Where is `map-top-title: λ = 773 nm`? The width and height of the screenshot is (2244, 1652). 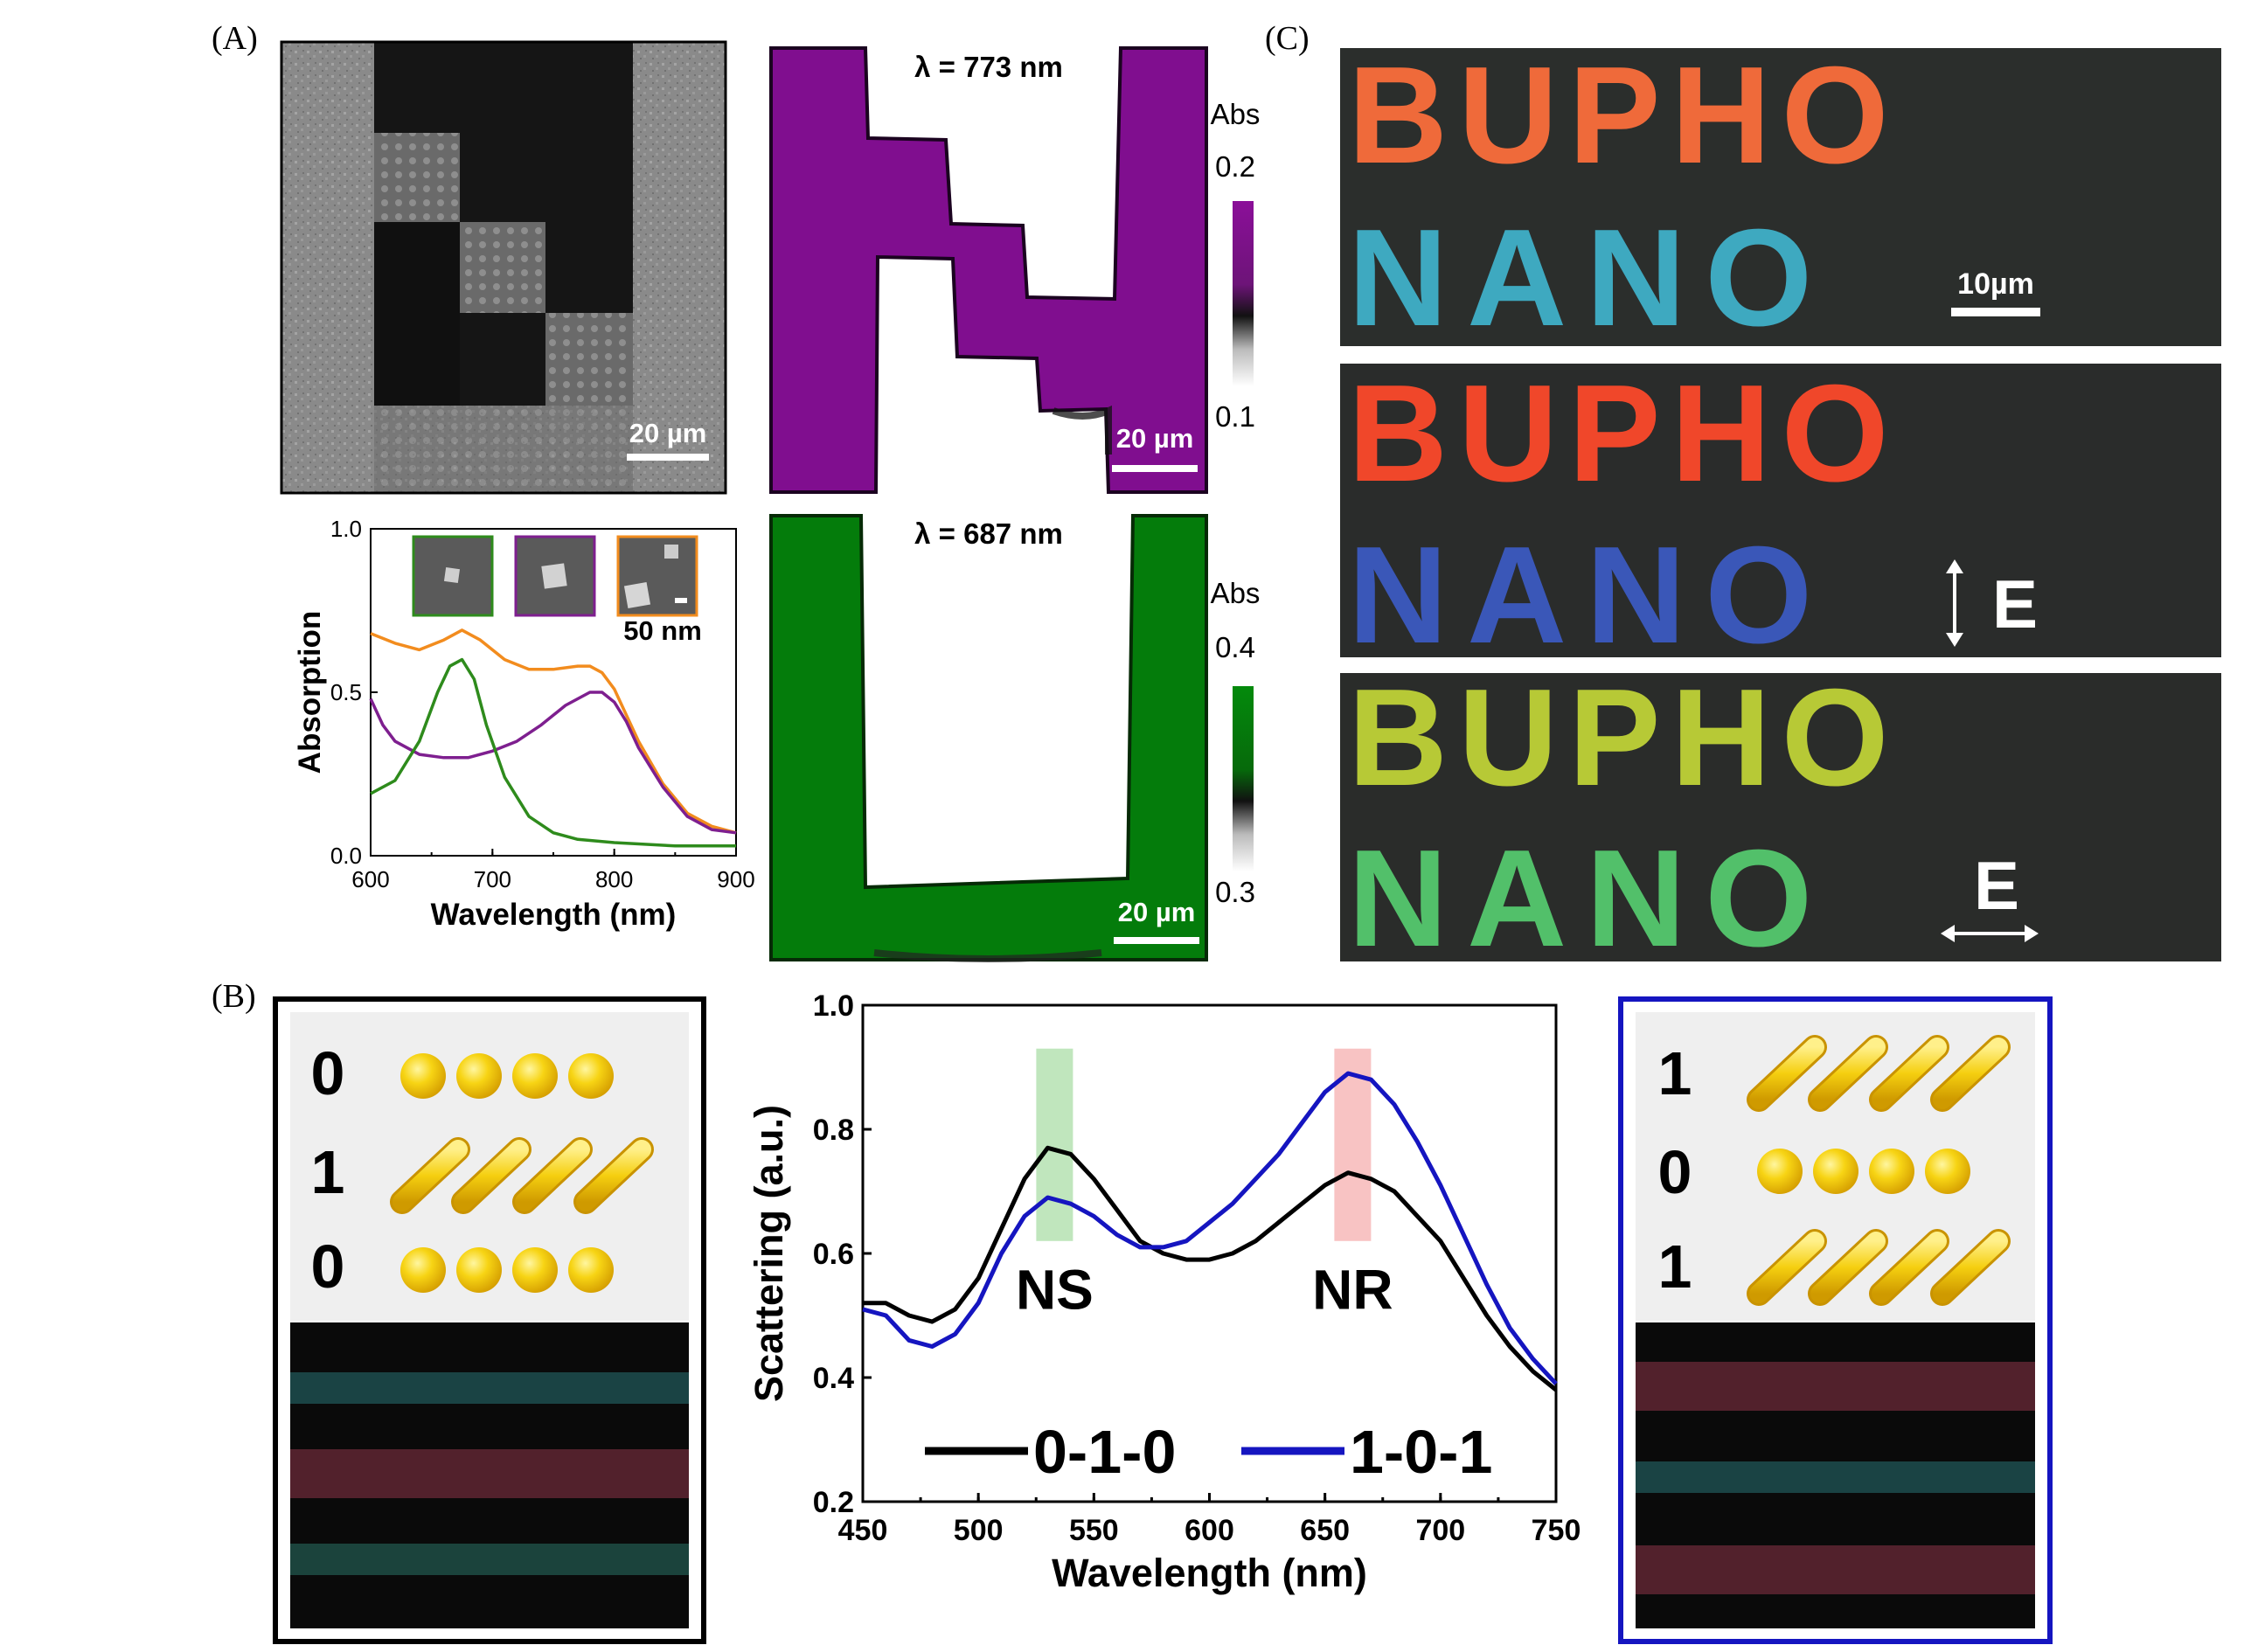 map-top-title: λ = 773 nm is located at coordinates (989, 67).